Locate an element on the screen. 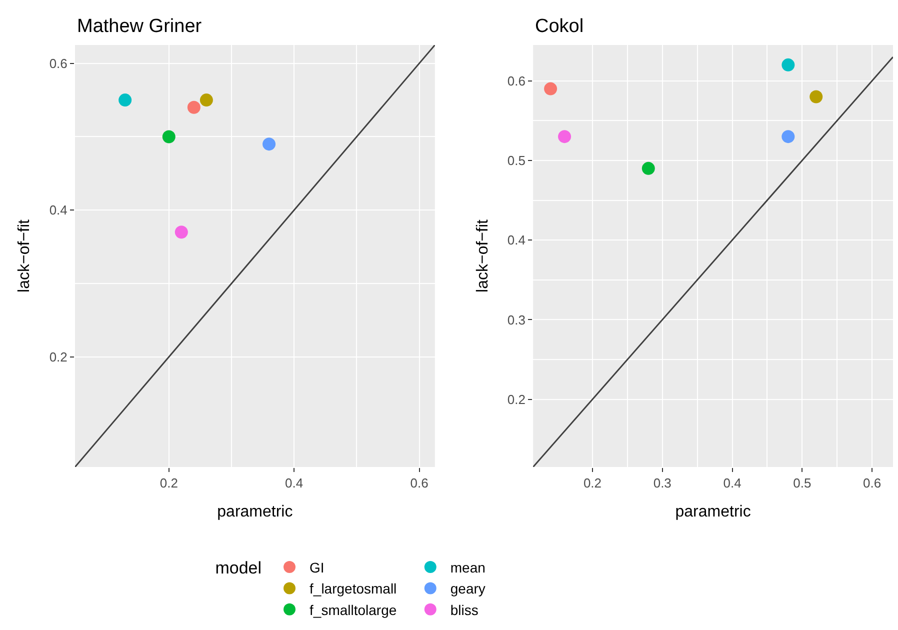  y-tick-label: 0.5 is located at coordinates (516, 160).